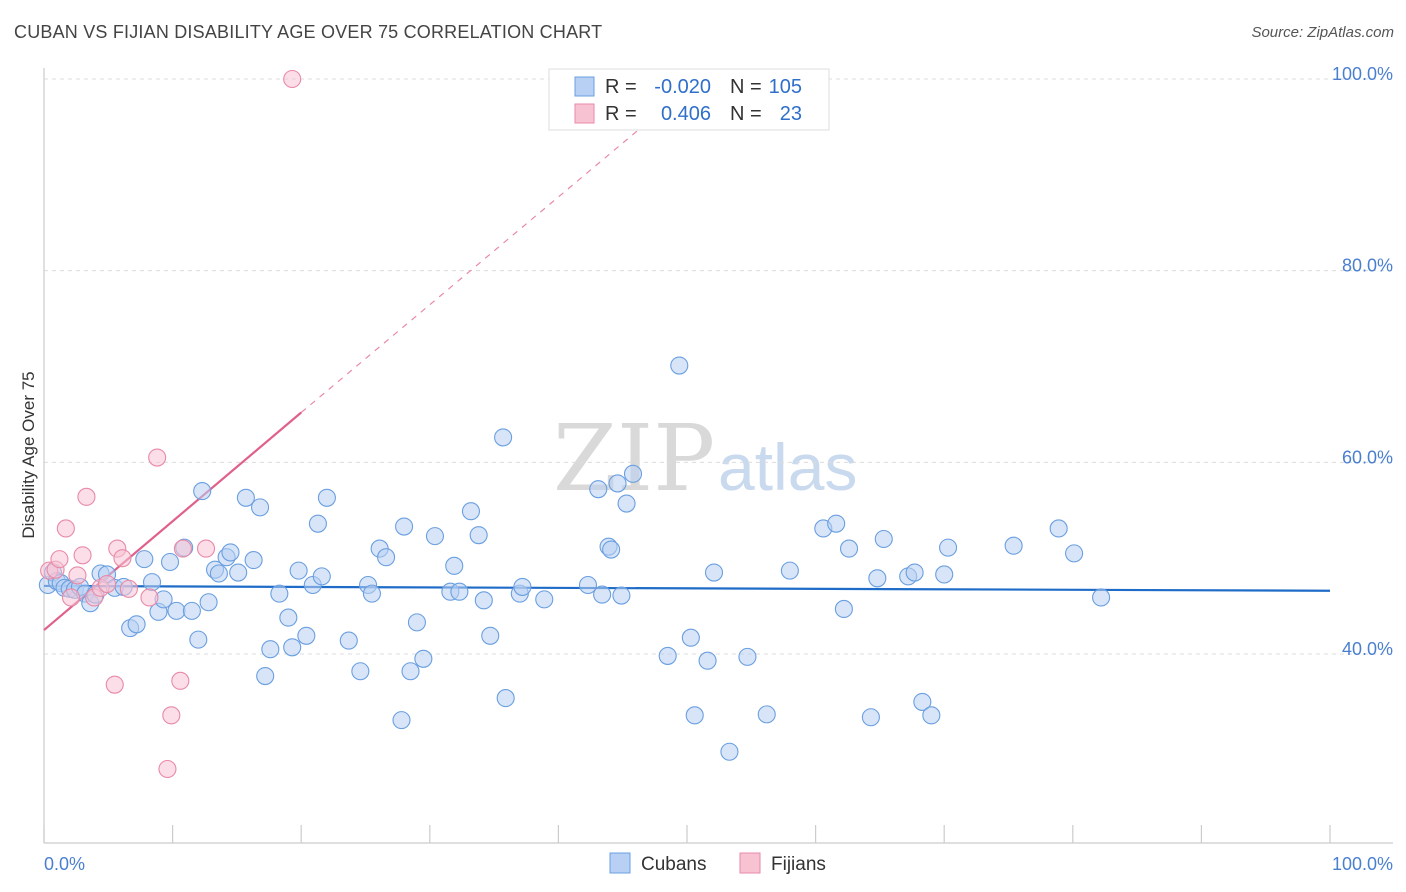 This screenshot has height=892, width=1406. Describe the element at coordinates (746, 114) in the screenshot. I see `legend-n-label-2: N =` at that location.